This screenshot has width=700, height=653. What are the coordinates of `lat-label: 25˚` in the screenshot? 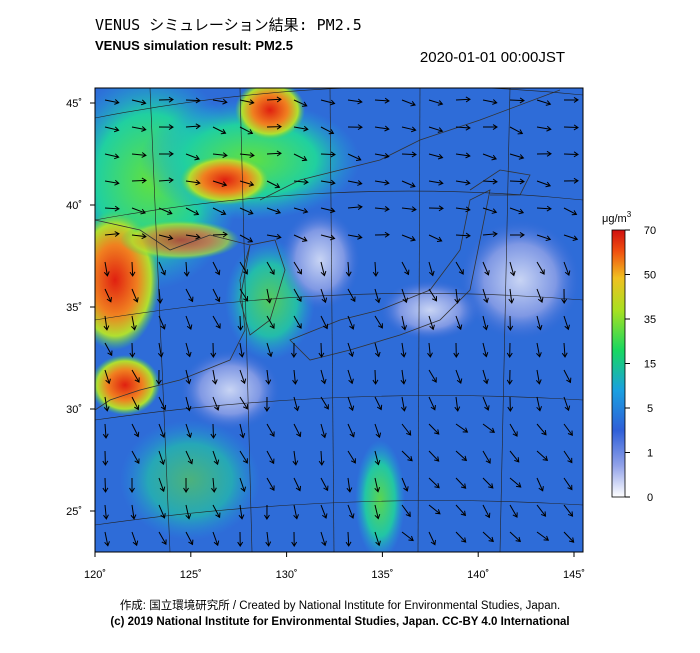 It's located at (74, 512).